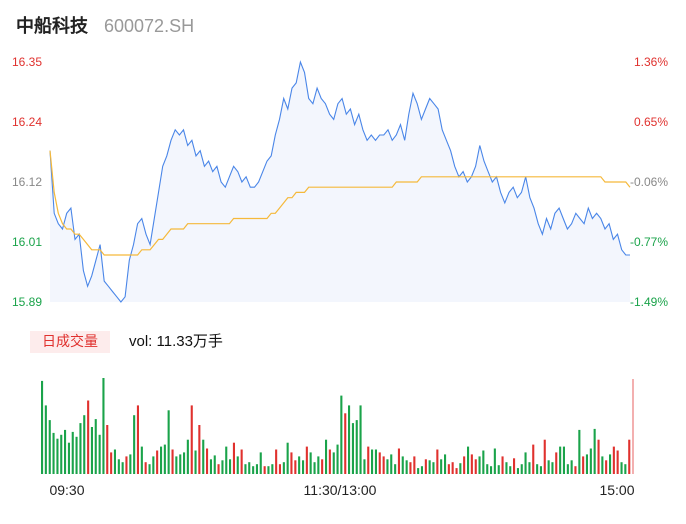  I want to click on y-tick-left: 15.89, so click(27, 302).